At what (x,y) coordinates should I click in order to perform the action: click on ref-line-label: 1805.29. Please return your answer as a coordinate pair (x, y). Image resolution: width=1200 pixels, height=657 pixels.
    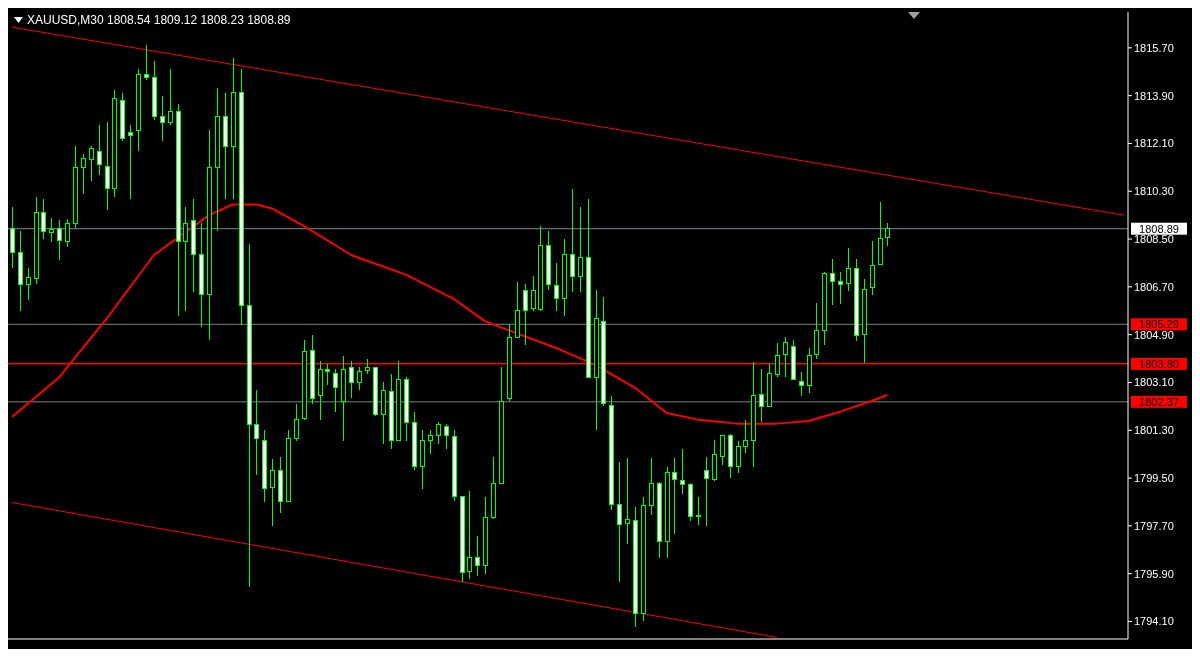
    Looking at the image, I should click on (1159, 324).